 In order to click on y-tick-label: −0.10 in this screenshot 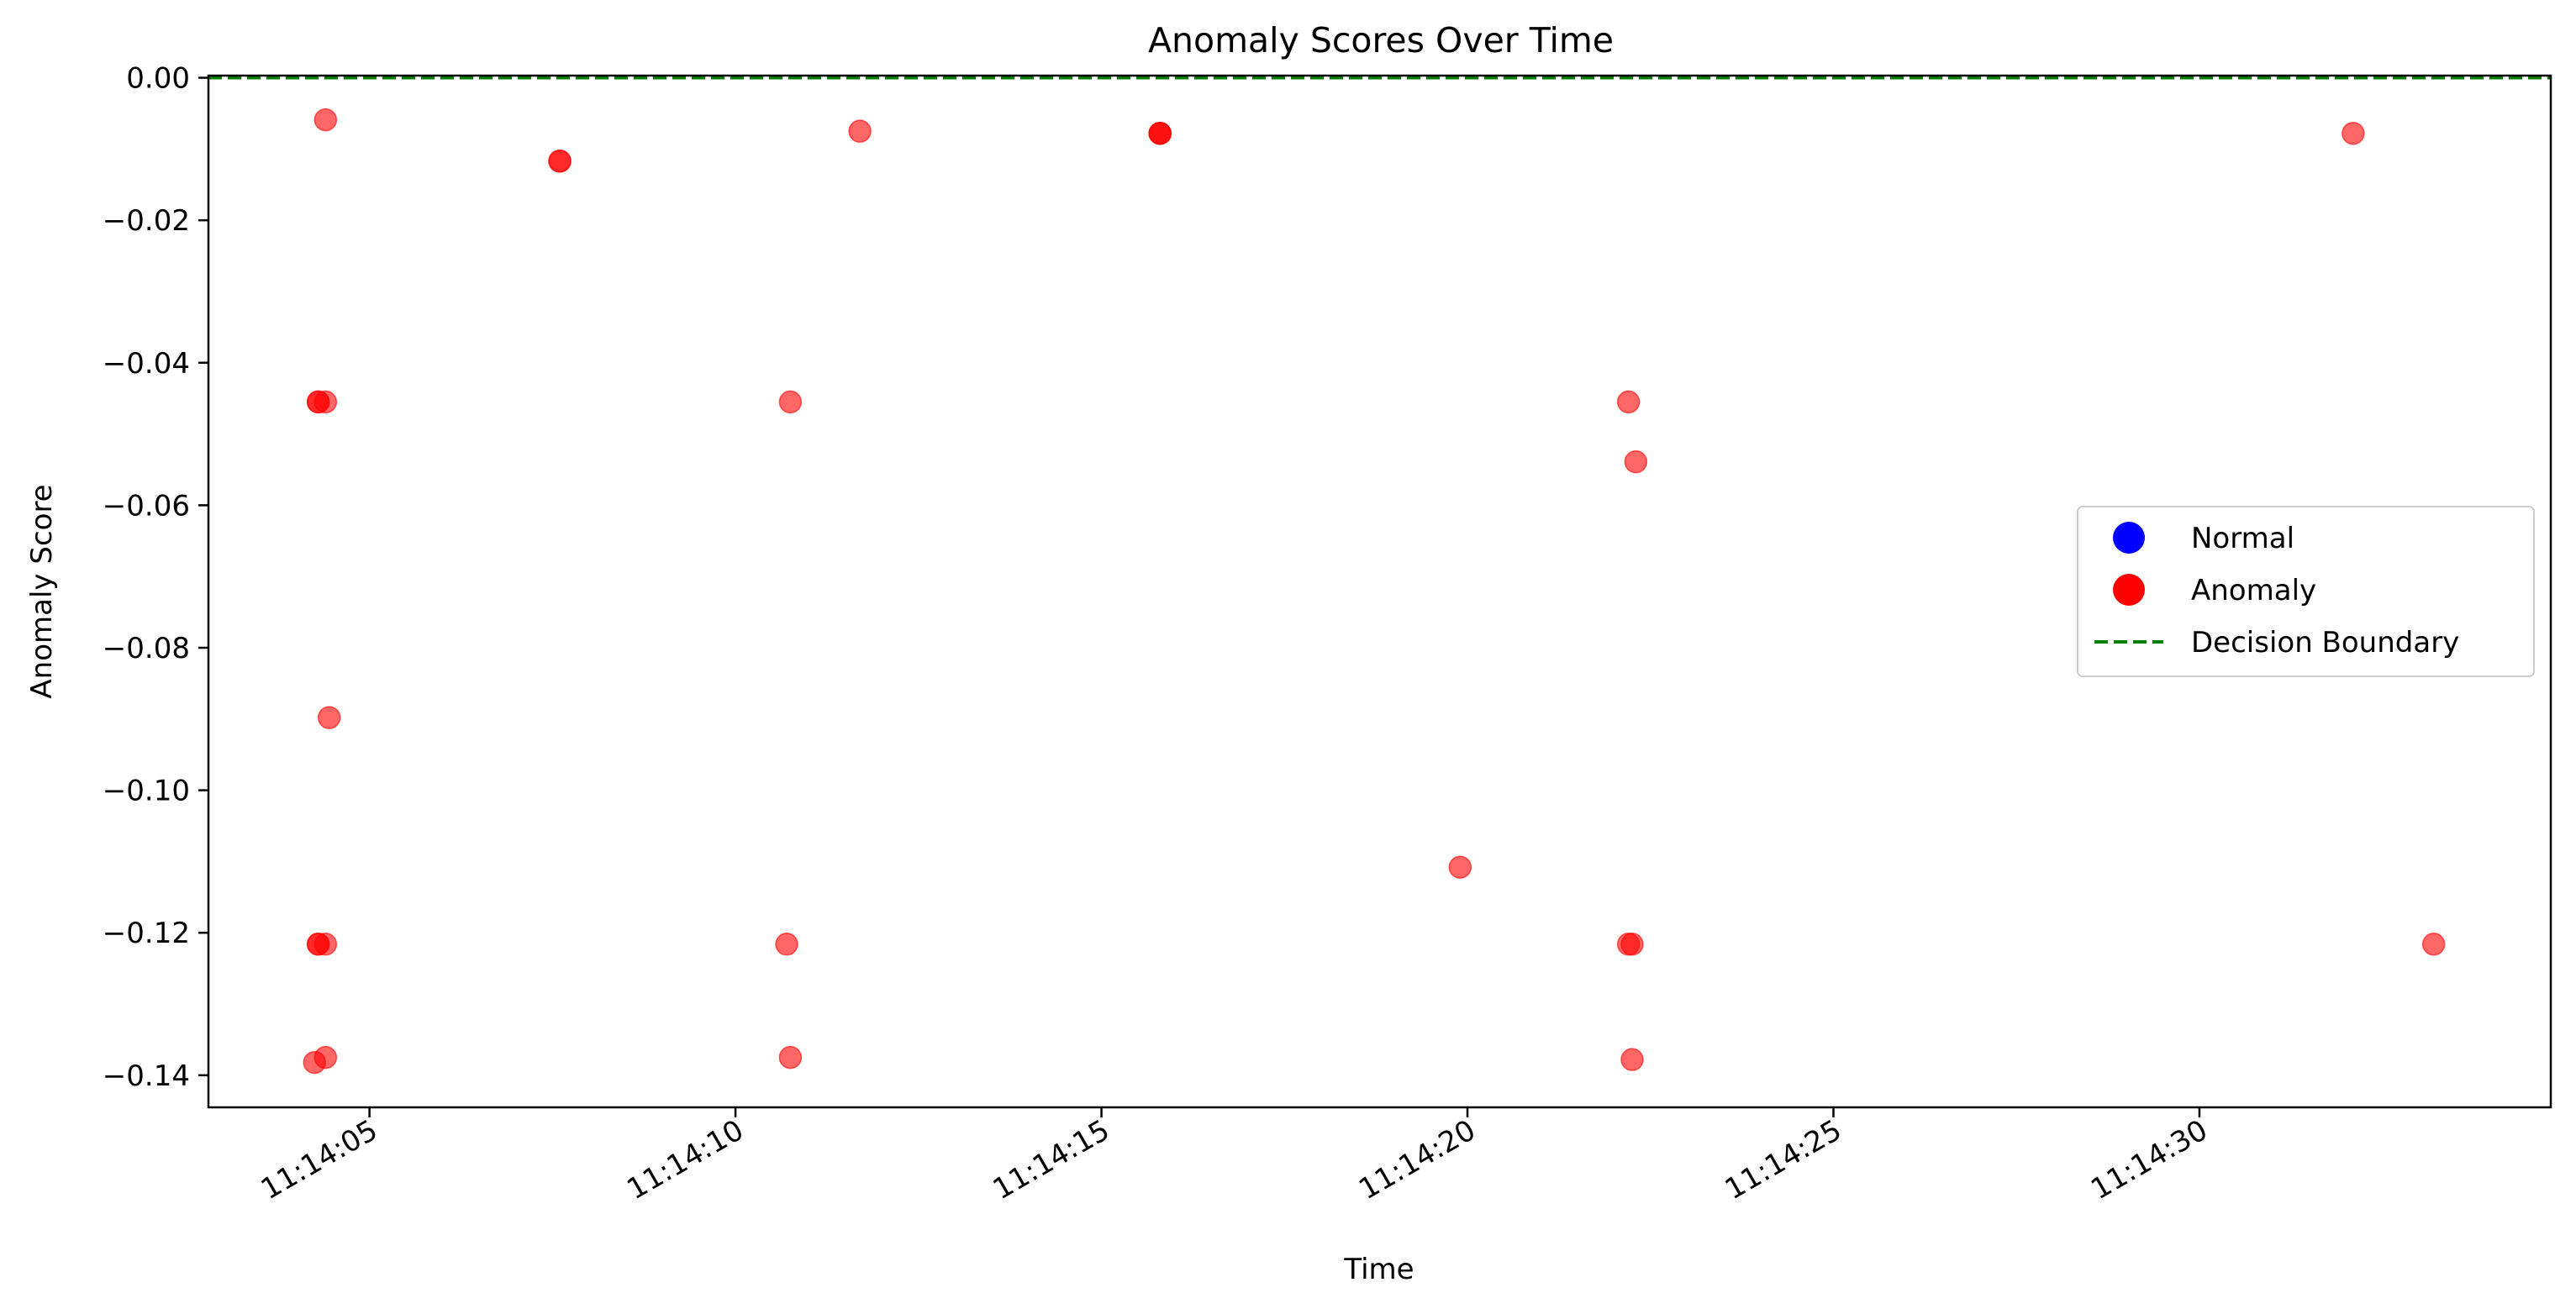, I will do `click(146, 791)`.